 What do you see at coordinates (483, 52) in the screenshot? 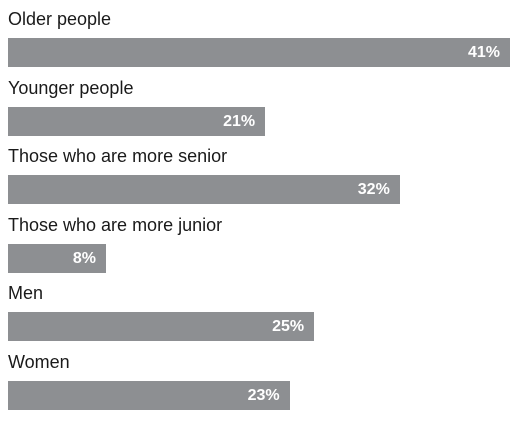
I see `bar-value-label: 41%` at bounding box center [483, 52].